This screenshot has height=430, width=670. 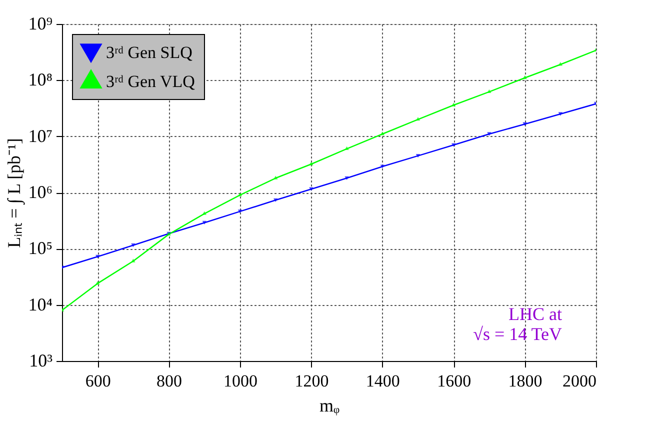 What do you see at coordinates (41, 360) in the screenshot?
I see `y-tick-label: 10³` at bounding box center [41, 360].